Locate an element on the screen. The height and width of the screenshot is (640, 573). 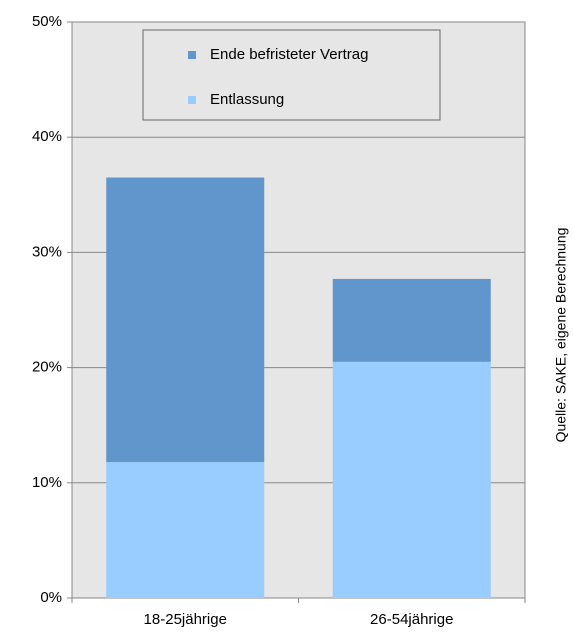
legend-label: Ende befristeter Vertrag is located at coordinates (289, 54).